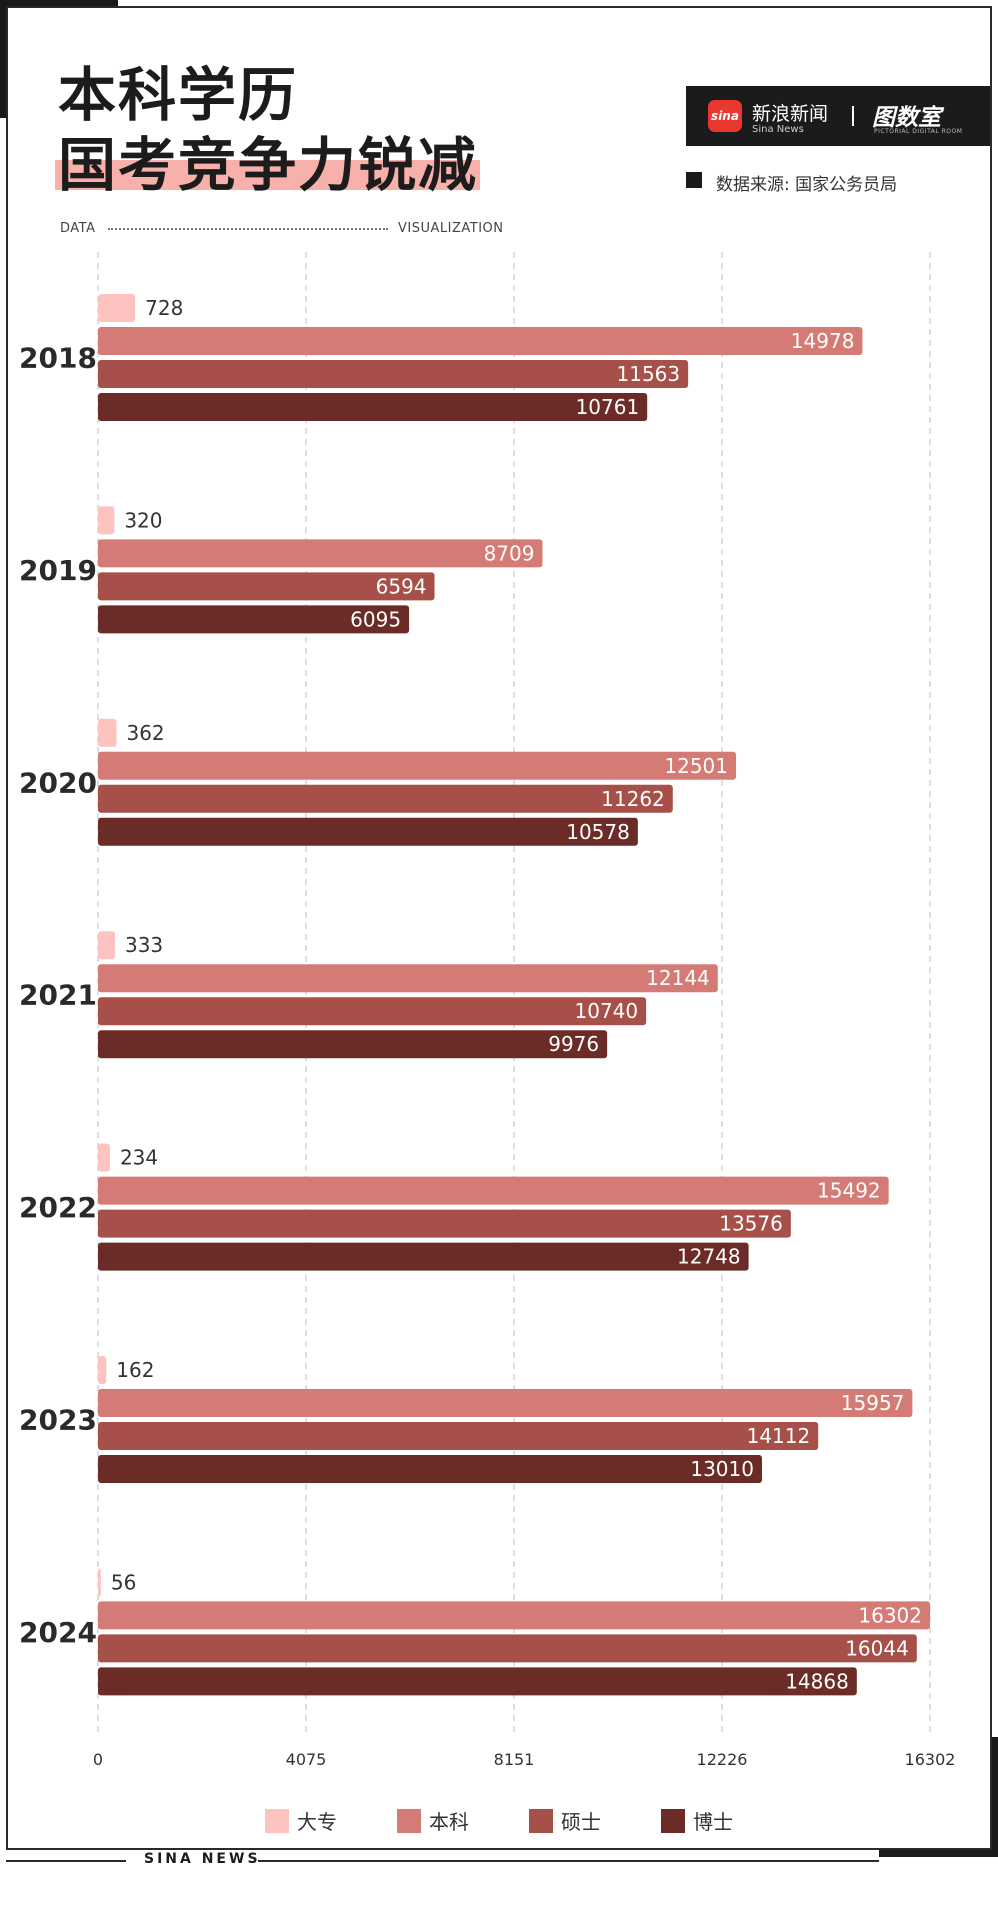 The width and height of the screenshot is (998, 1917). Describe the element at coordinates (877, 1648) in the screenshot. I see `value-label-shuoshi-2024: 16044` at that location.